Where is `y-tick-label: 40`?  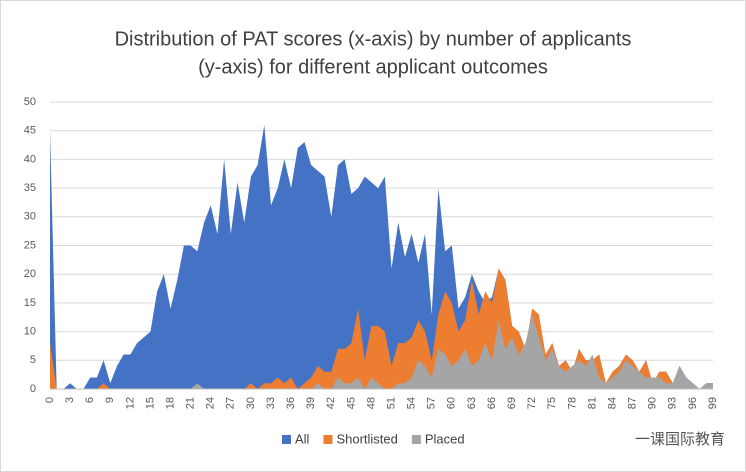 y-tick-label: 40 is located at coordinates (30, 159).